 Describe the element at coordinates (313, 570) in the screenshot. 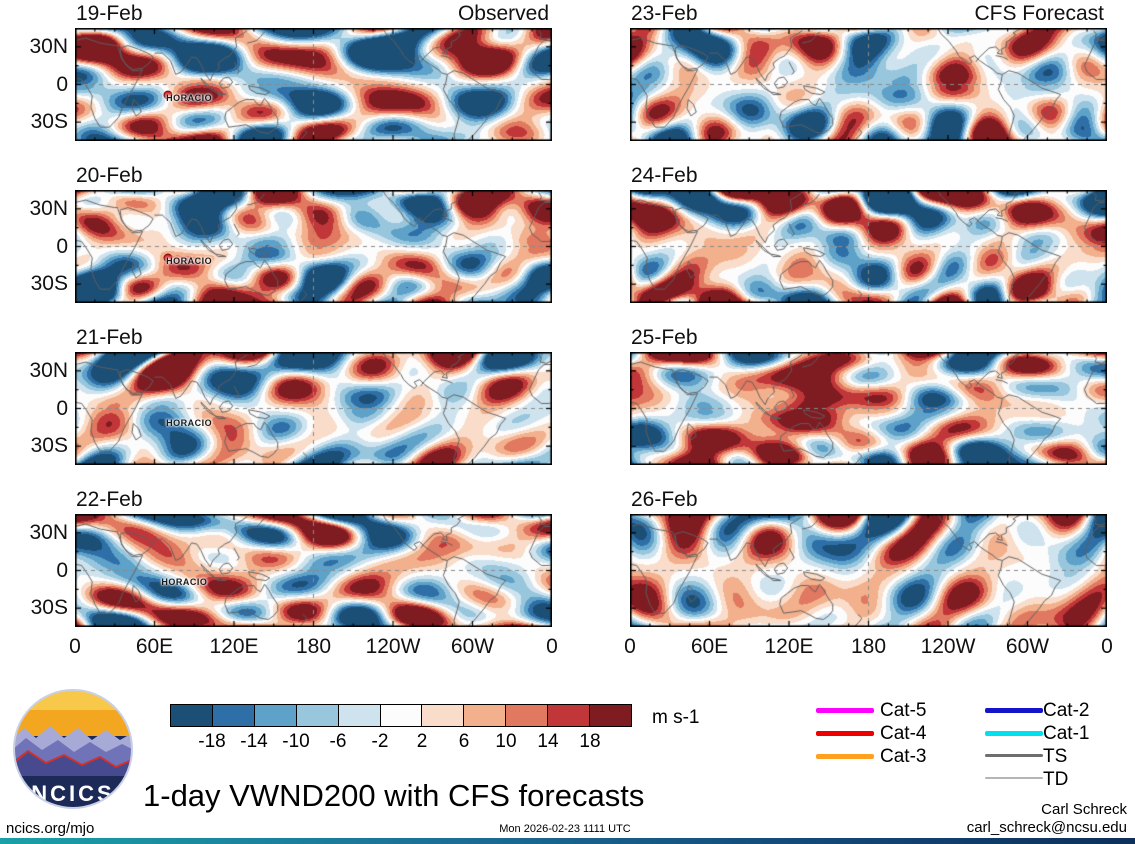

I see `anomaly-map-22-feb` at that location.